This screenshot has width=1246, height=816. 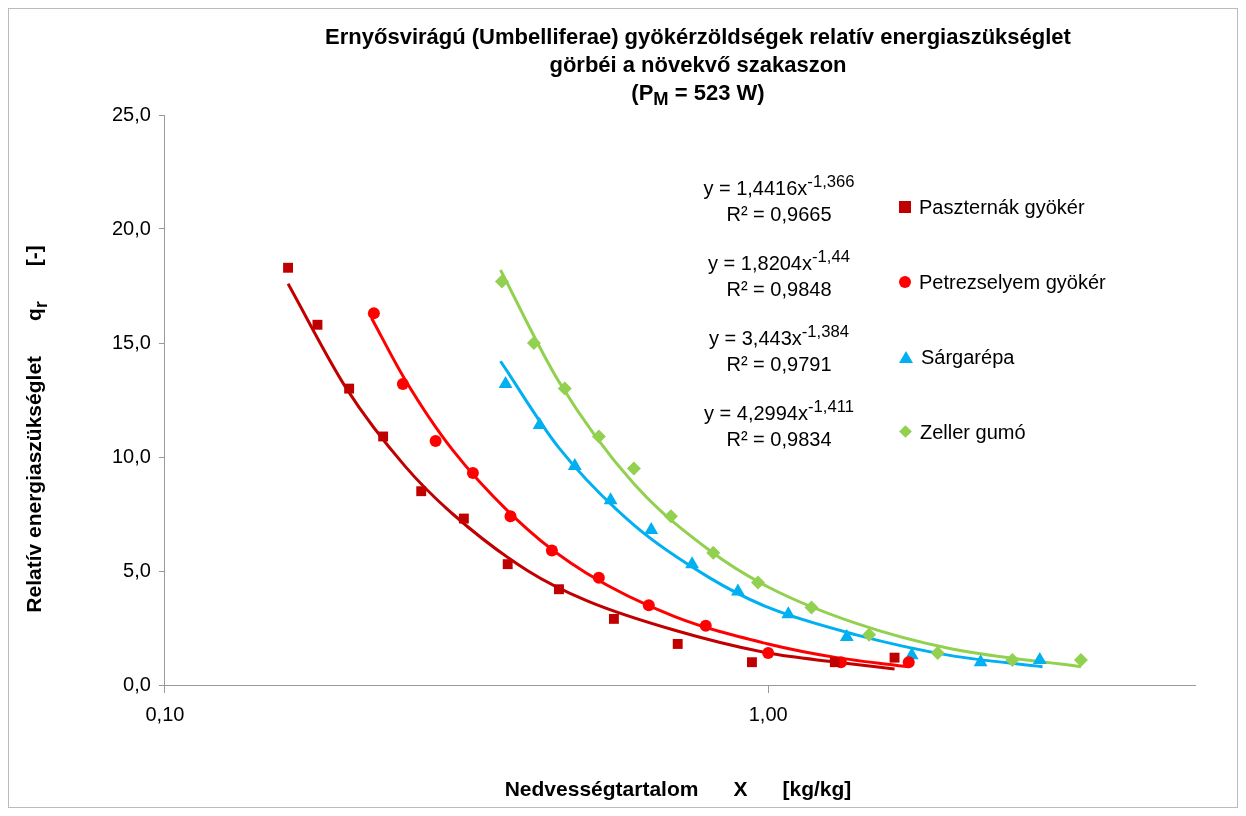 What do you see at coordinates (779, 336) in the screenshot?
I see `annotation: y = 3,443x$^{-1,384}$` at bounding box center [779, 336].